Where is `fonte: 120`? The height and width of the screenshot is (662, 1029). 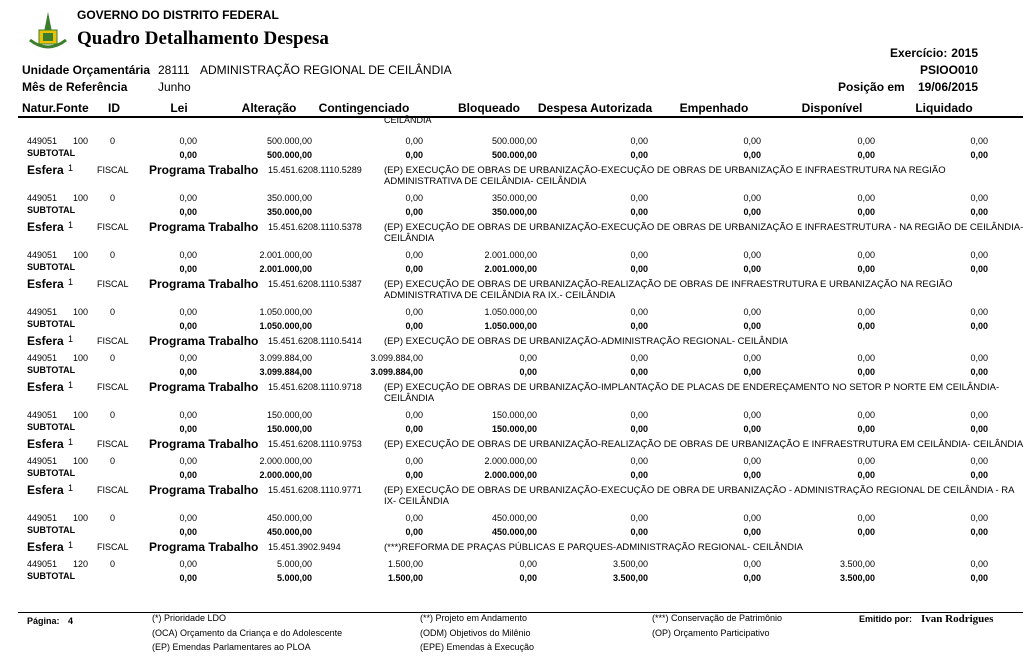 fonte: 120 is located at coordinates (81, 564).